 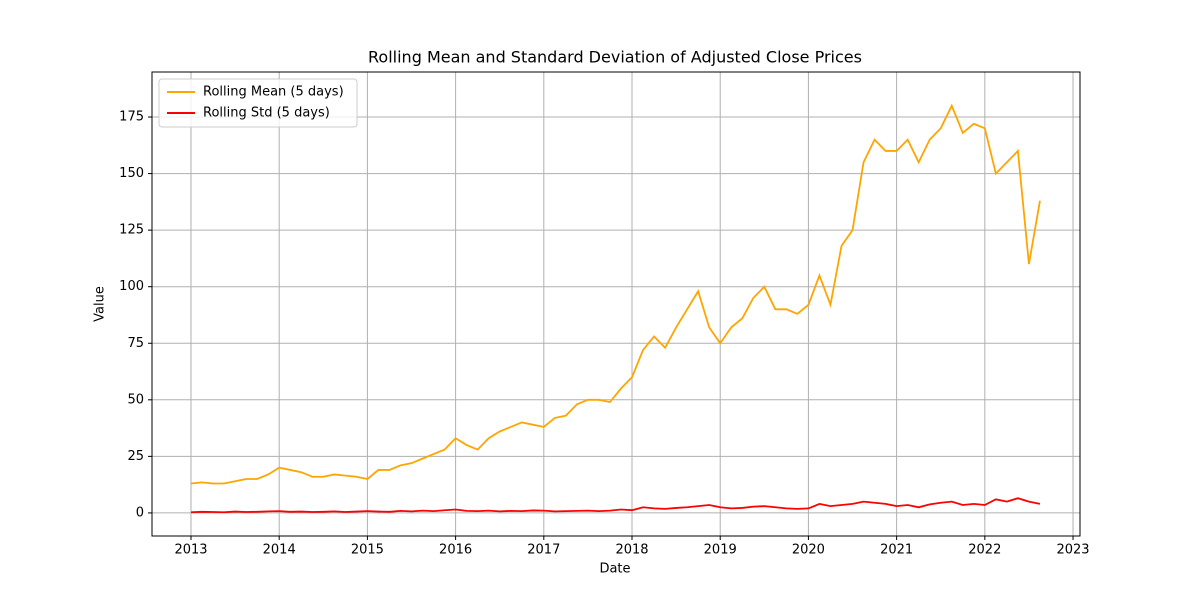 What do you see at coordinates (543, 550) in the screenshot?
I see `x-tick-label: 2017` at bounding box center [543, 550].